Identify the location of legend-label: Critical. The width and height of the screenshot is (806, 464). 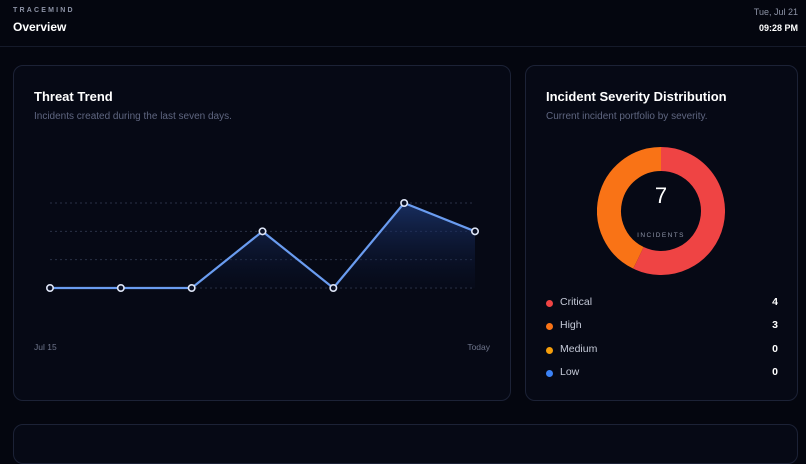
(576, 302).